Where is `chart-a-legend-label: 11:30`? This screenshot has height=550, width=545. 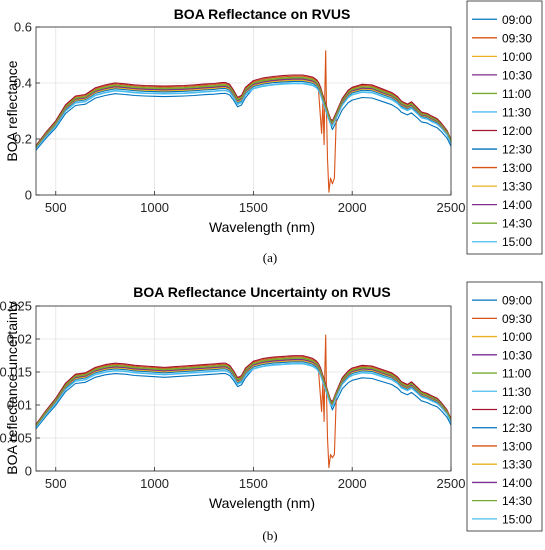
chart-a-legend-label: 11:30 is located at coordinates (516, 112).